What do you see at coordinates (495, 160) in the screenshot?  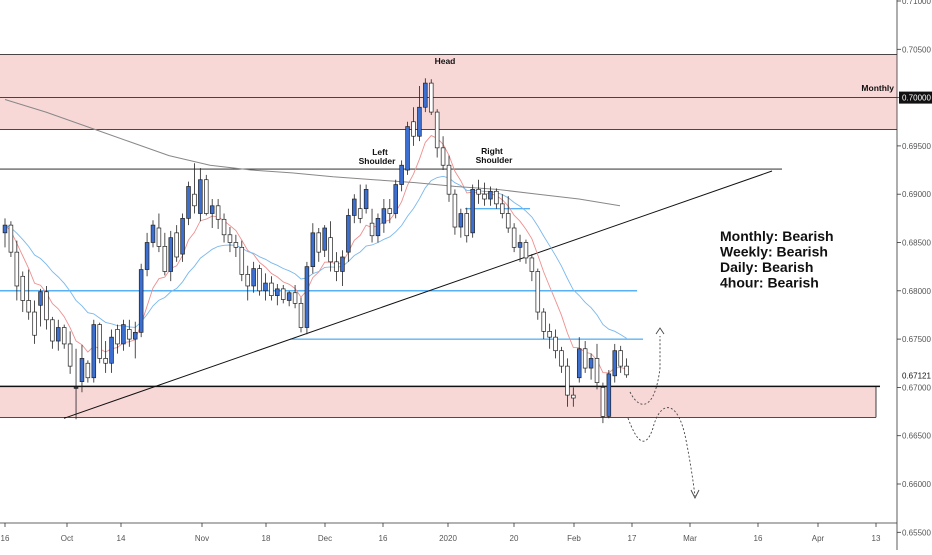 I see `right-shoulder-label: Shoulder` at bounding box center [495, 160].